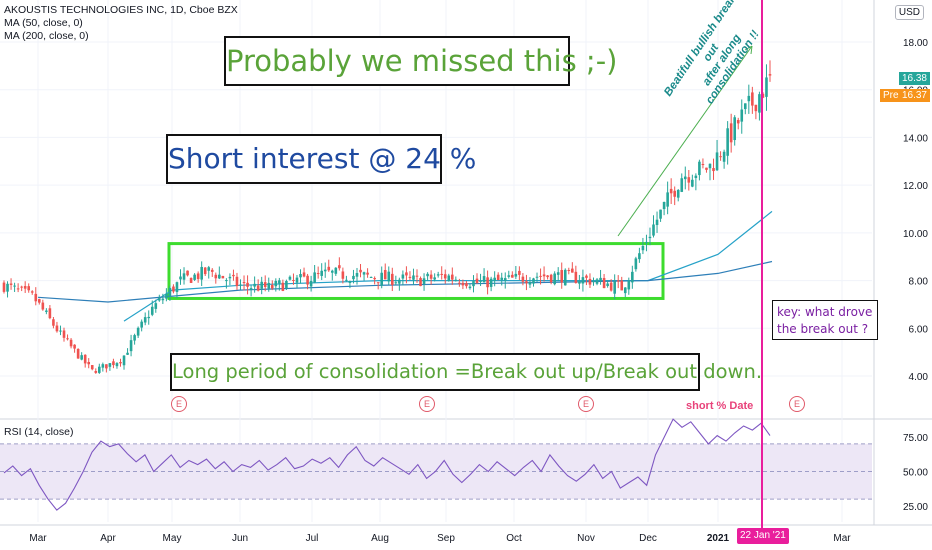  I want to click on breakout-arrow-shaft, so click(685, 141).